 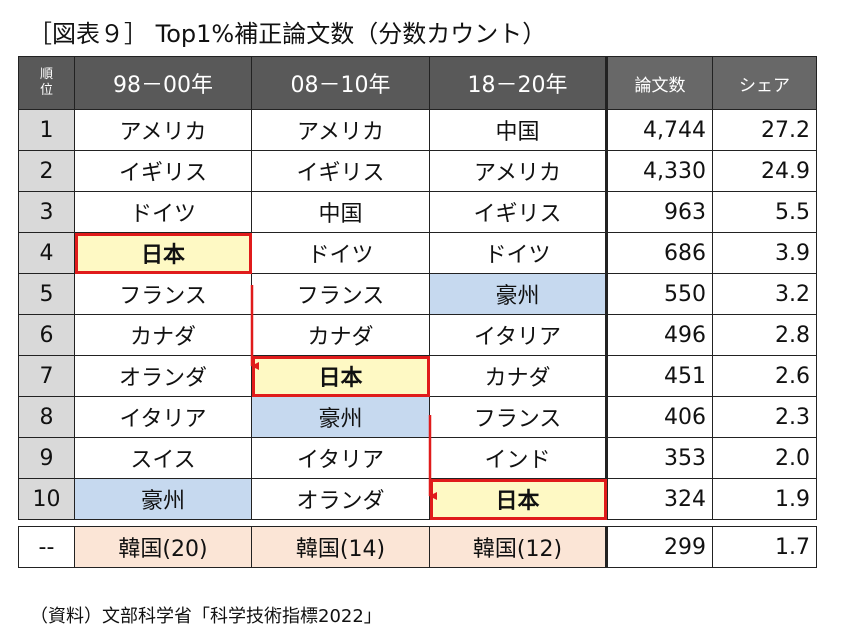 What do you see at coordinates (340, 547) in the screenshot?
I see `period2-country: 韓国(14)` at bounding box center [340, 547].